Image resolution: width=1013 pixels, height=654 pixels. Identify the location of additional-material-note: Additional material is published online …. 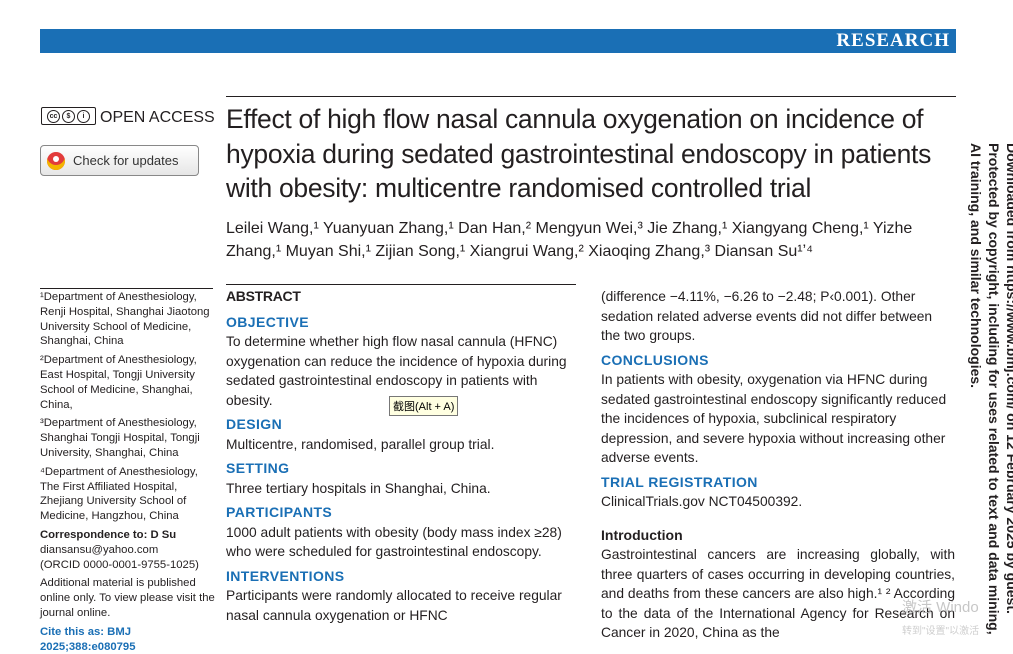
(127, 598).